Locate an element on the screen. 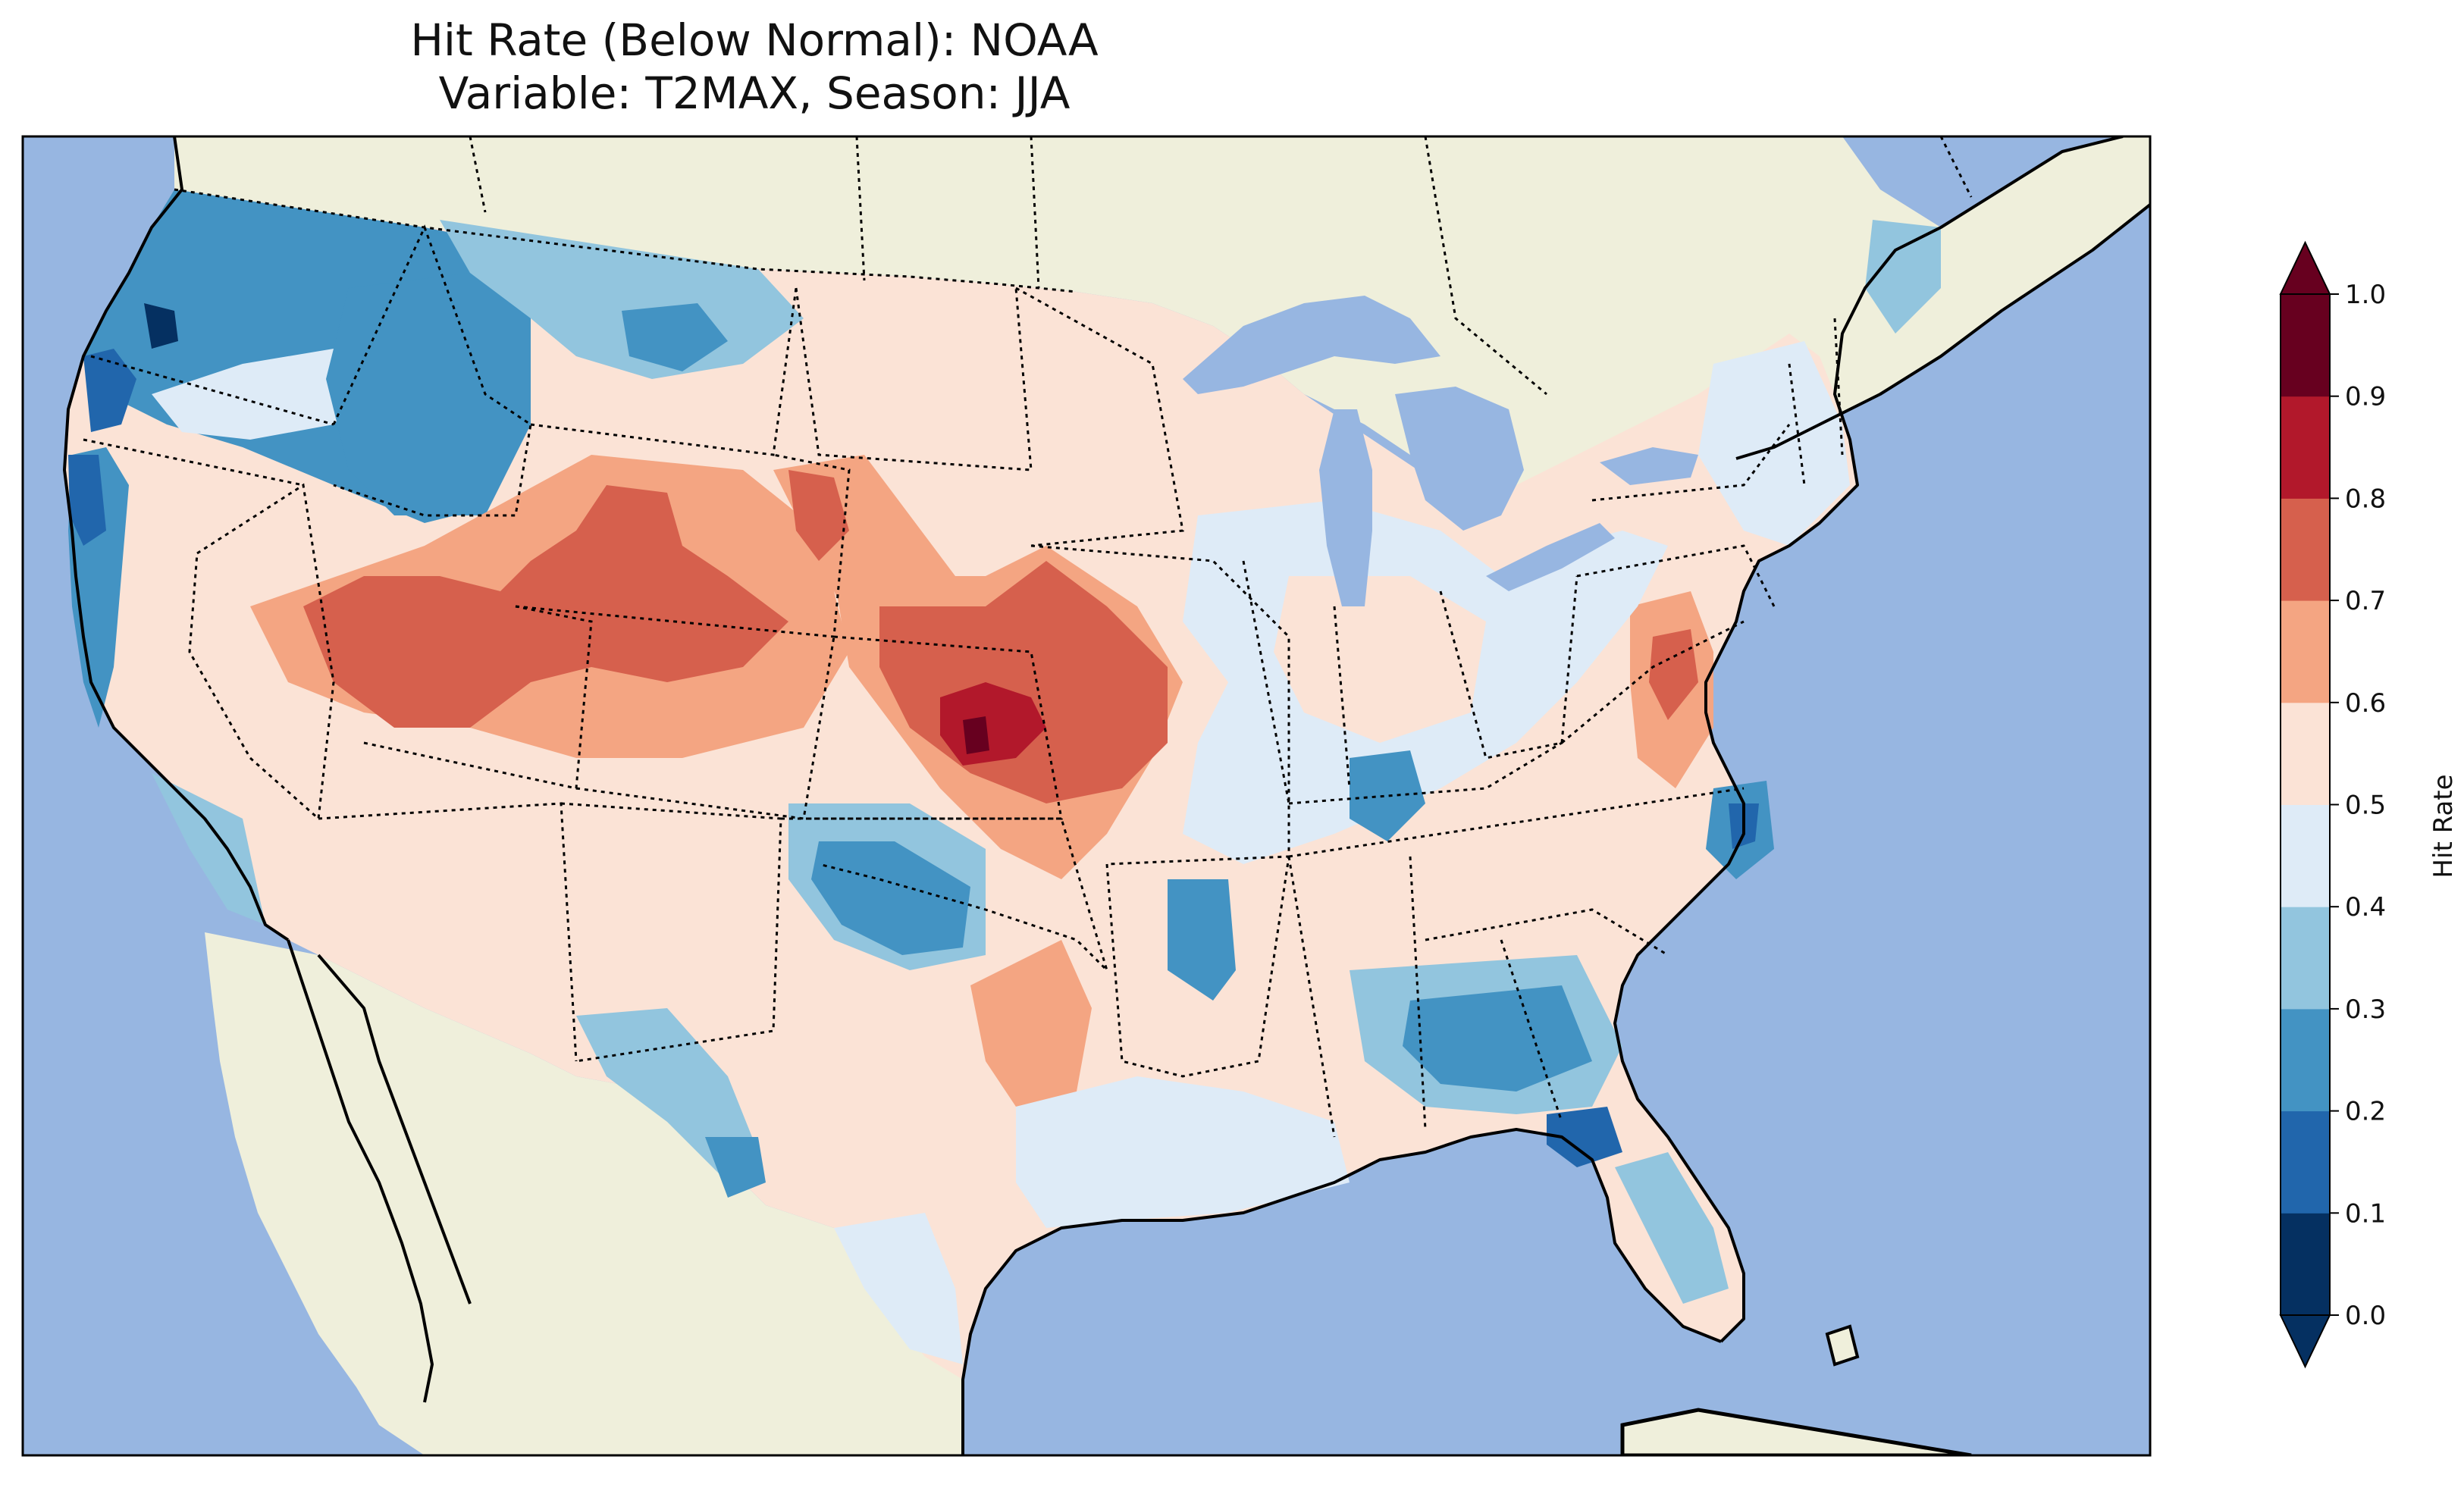  colorbar-bin-0.3-0.4 is located at coordinates (2305, 958).